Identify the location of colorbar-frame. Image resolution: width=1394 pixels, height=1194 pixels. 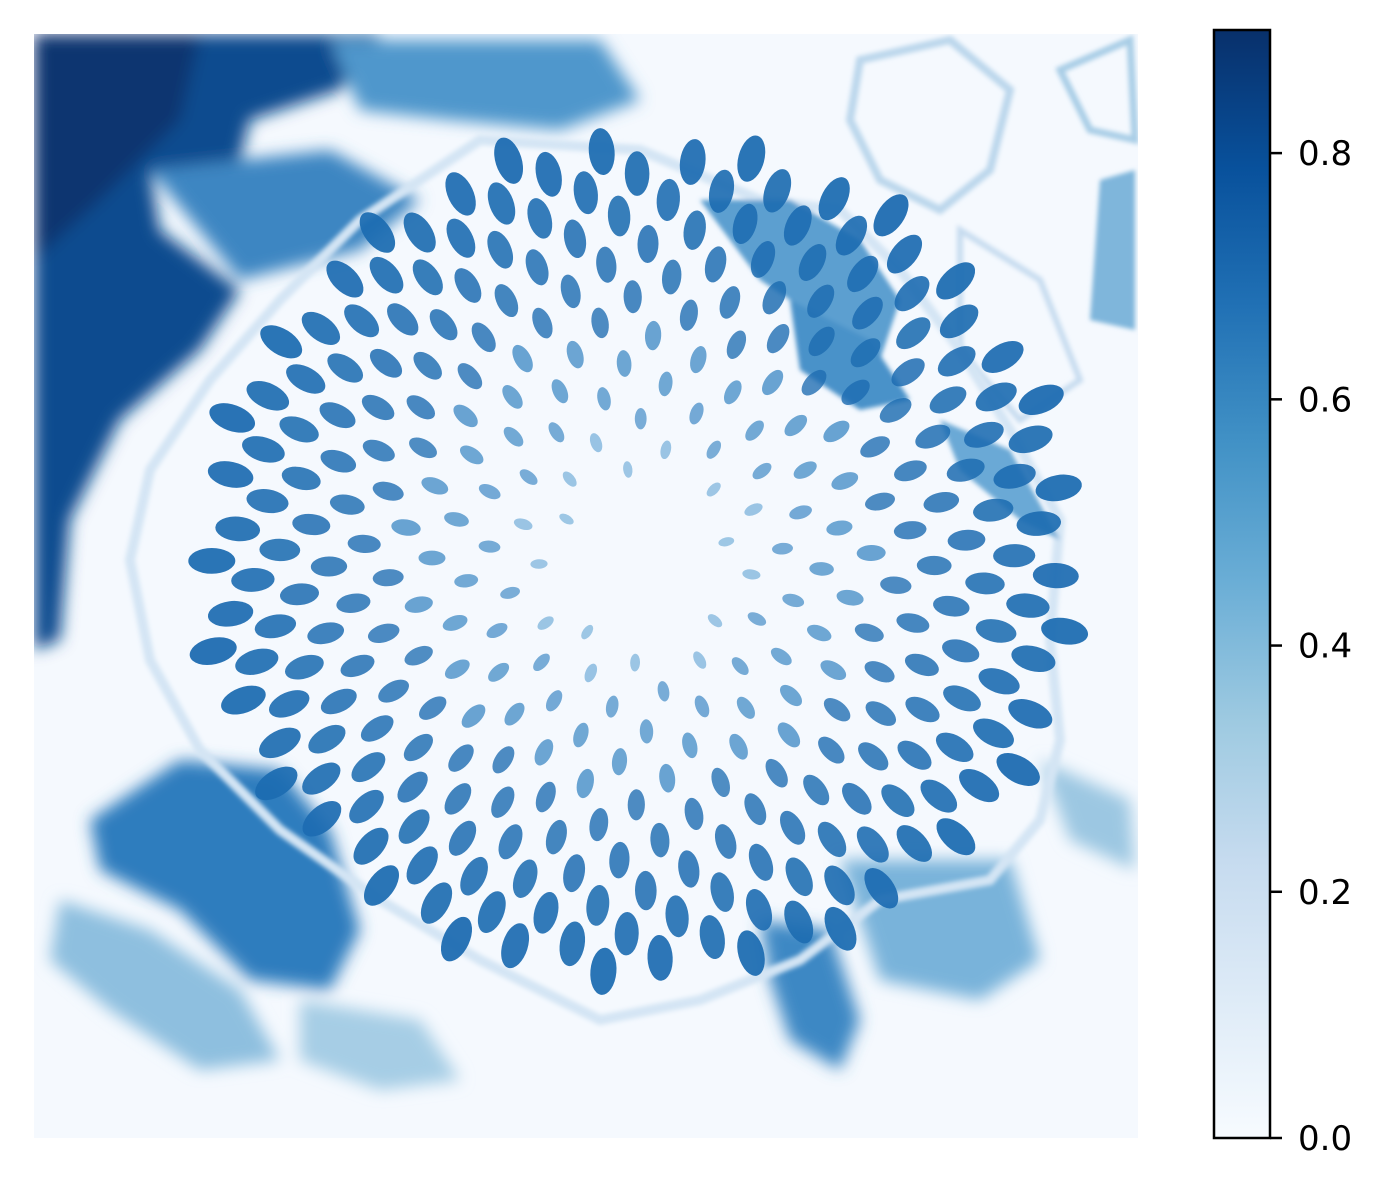
(1242, 584).